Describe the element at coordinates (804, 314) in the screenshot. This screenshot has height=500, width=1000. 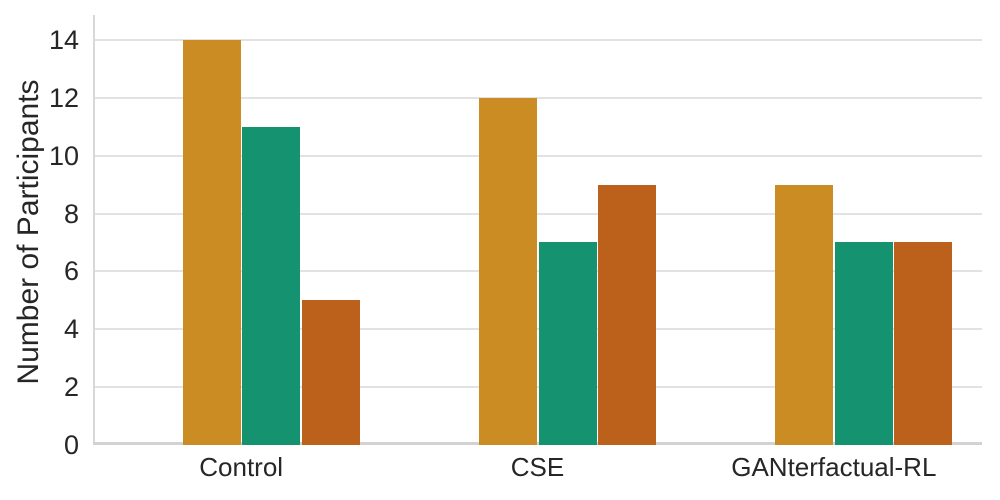
I see `bar-gold-GANterfactual-RL` at that location.